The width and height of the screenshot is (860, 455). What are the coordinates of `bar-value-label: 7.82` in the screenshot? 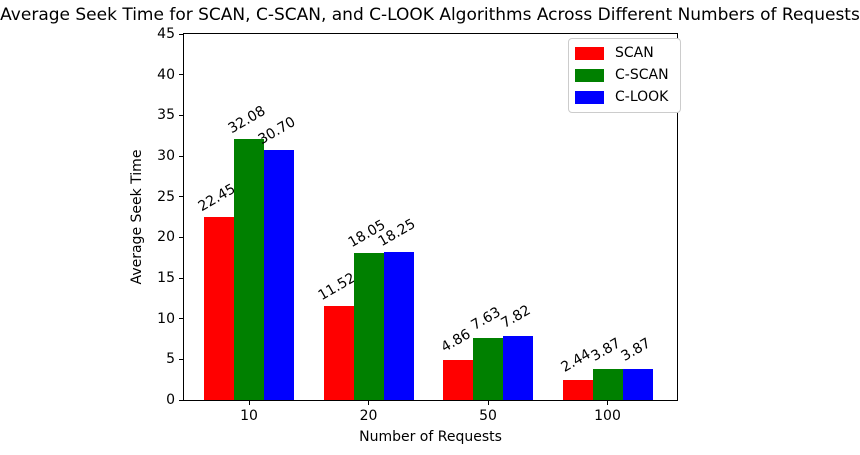 It's located at (516, 317).